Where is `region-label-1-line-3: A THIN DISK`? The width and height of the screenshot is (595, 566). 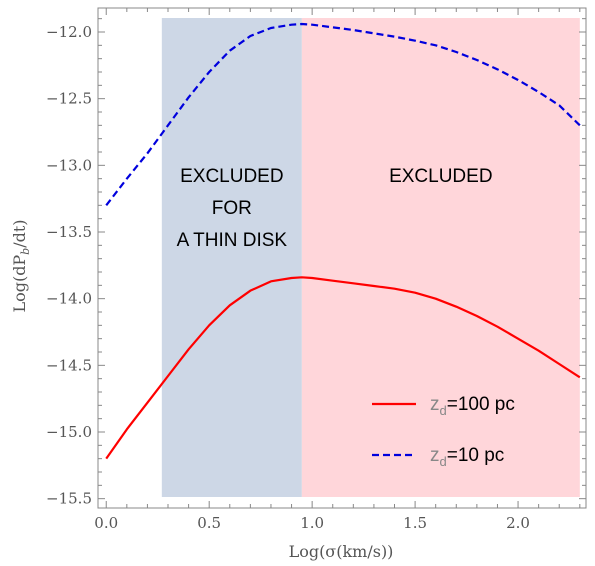 region-label-1-line-3: A THIN DISK is located at coordinates (232, 240).